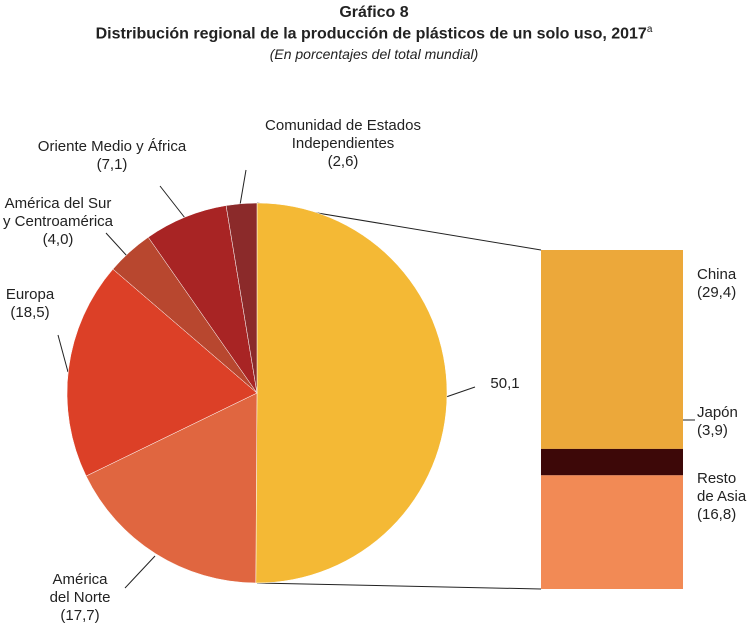 The width and height of the screenshot is (748, 625). Describe the element at coordinates (58, 212) in the screenshot. I see `slice-name: América del Sur y Centroamérica` at that location.